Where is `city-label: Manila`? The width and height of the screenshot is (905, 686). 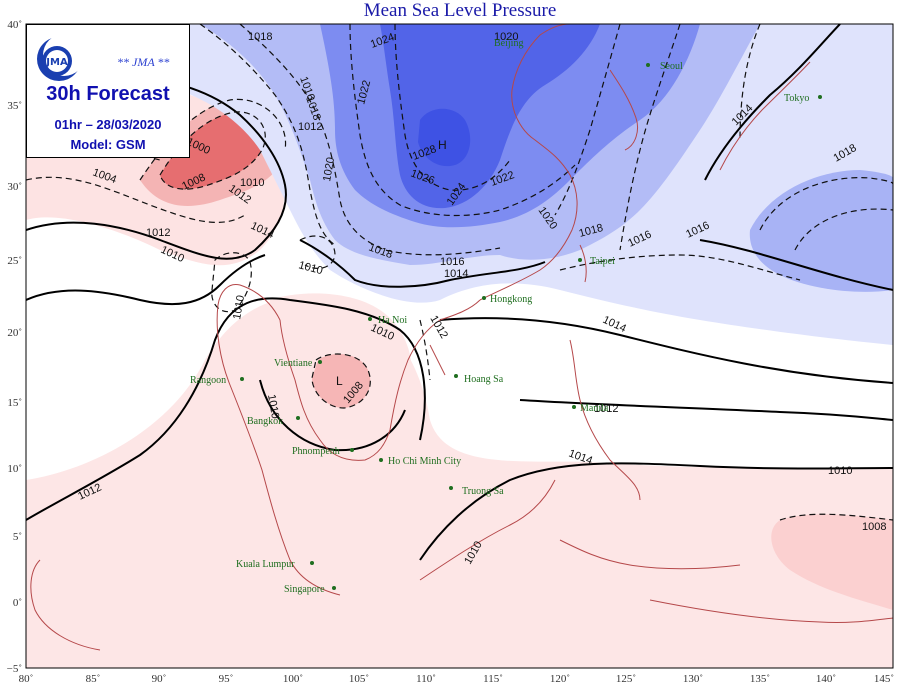 city-label: Manila is located at coordinates (594, 408).